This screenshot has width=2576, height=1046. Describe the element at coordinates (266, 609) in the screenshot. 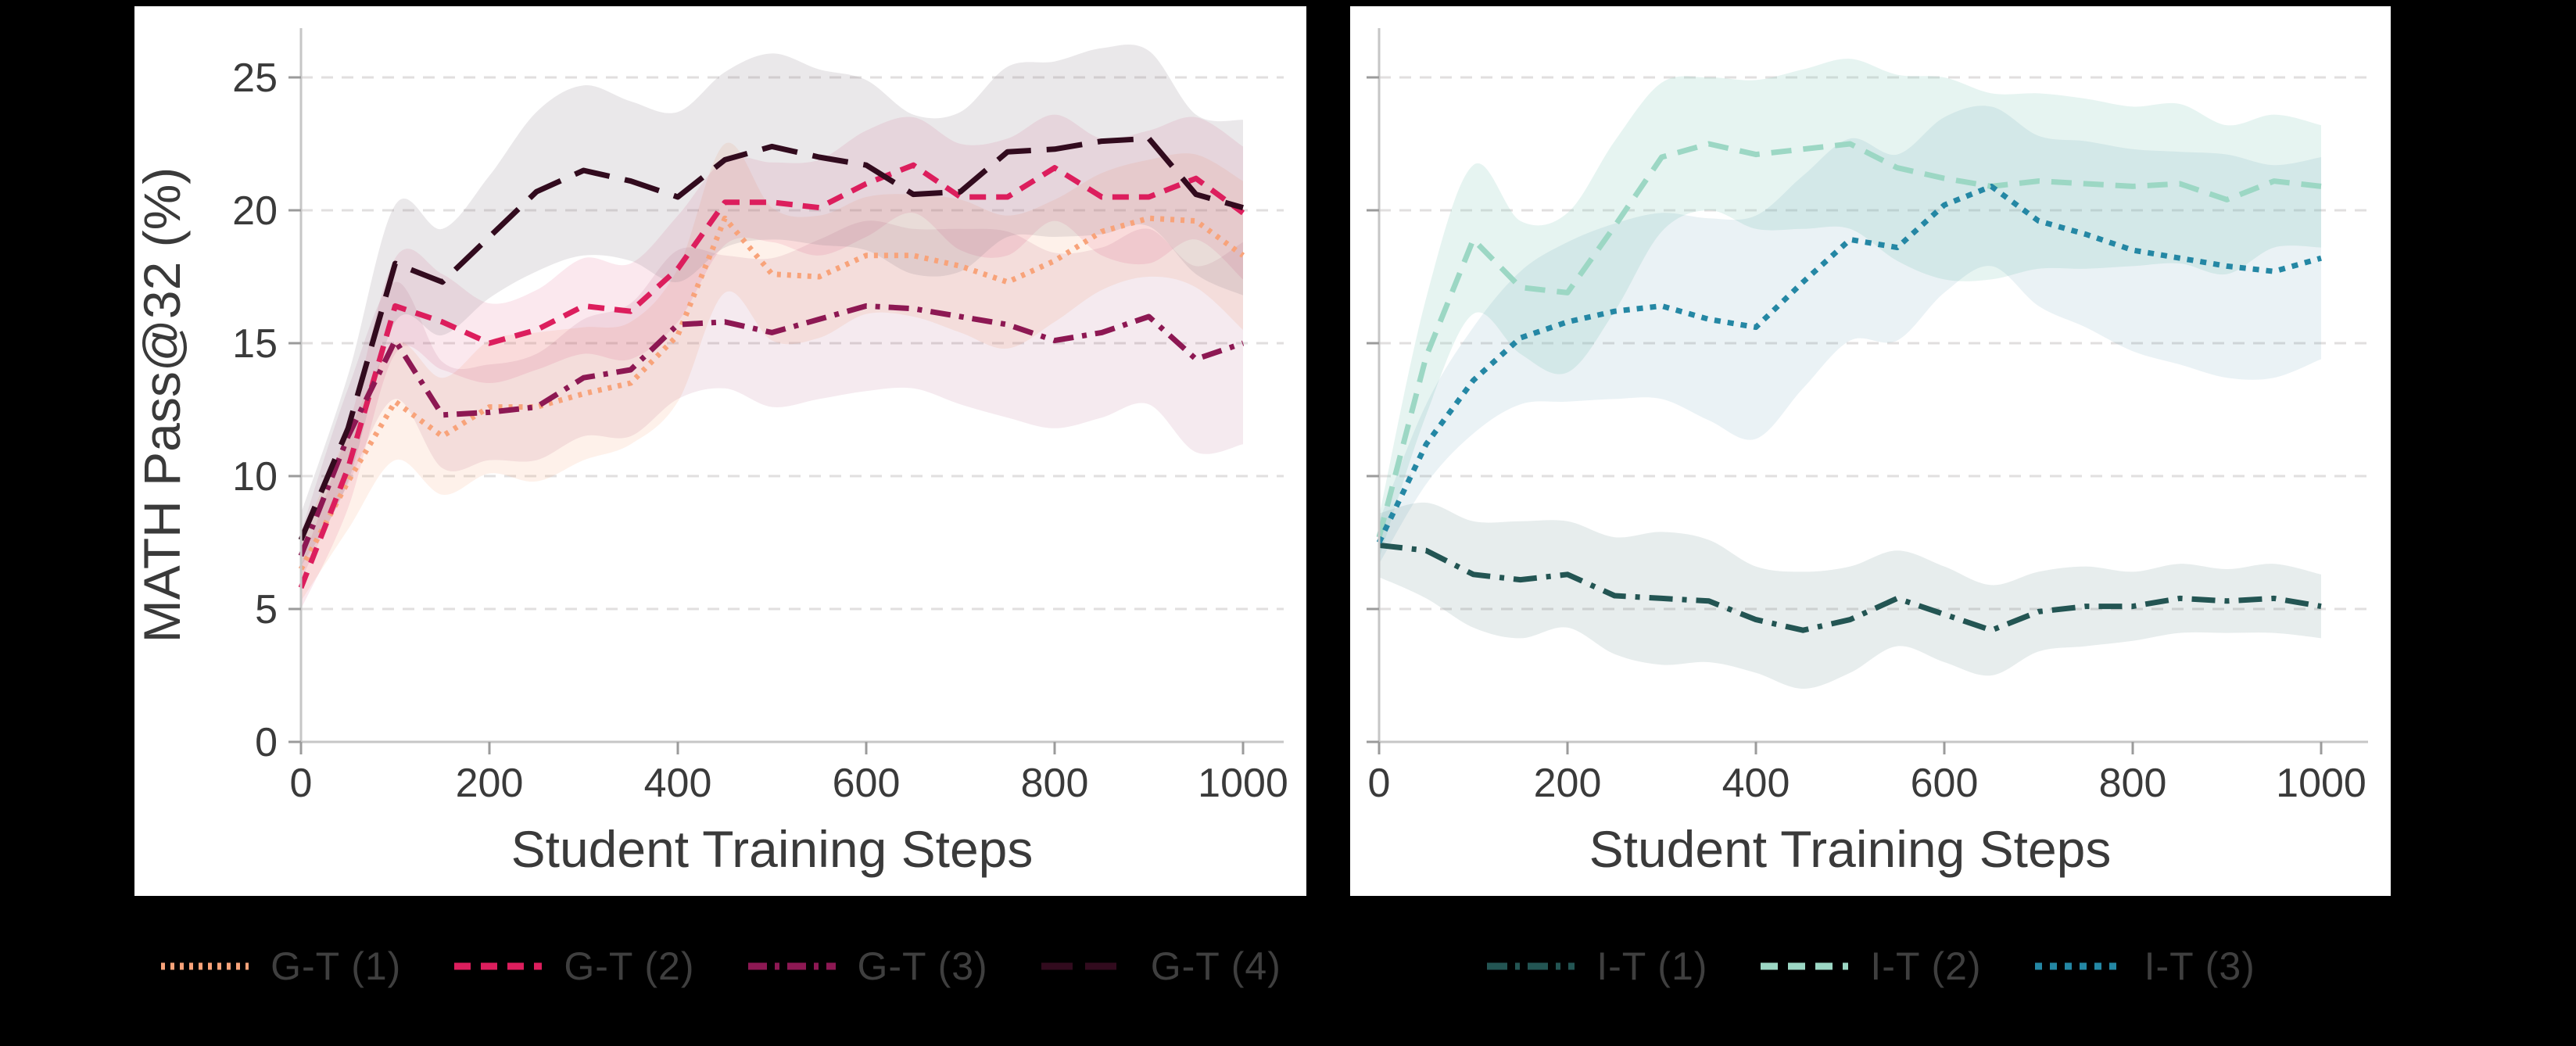

I see `y-tick-label-5: 5` at that location.